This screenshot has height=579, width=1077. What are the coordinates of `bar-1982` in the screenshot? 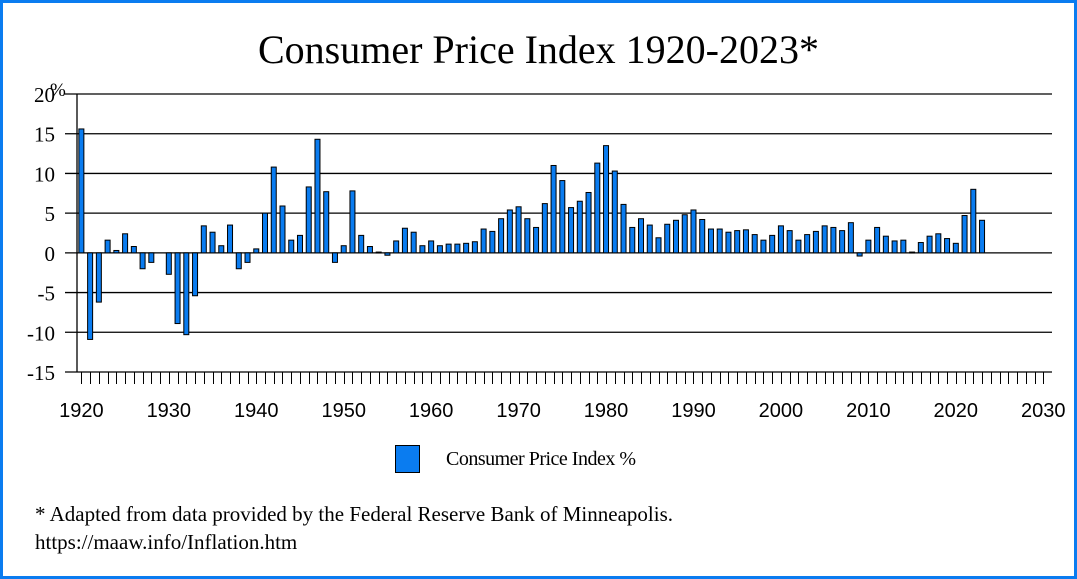 It's located at (623, 228).